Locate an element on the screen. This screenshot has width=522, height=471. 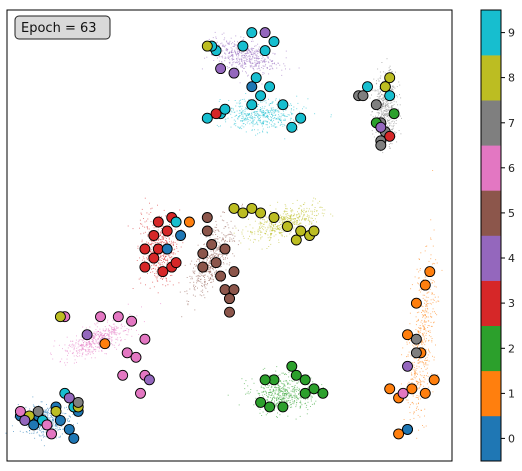
epoch-annotation-box is located at coordinates (62, 27).